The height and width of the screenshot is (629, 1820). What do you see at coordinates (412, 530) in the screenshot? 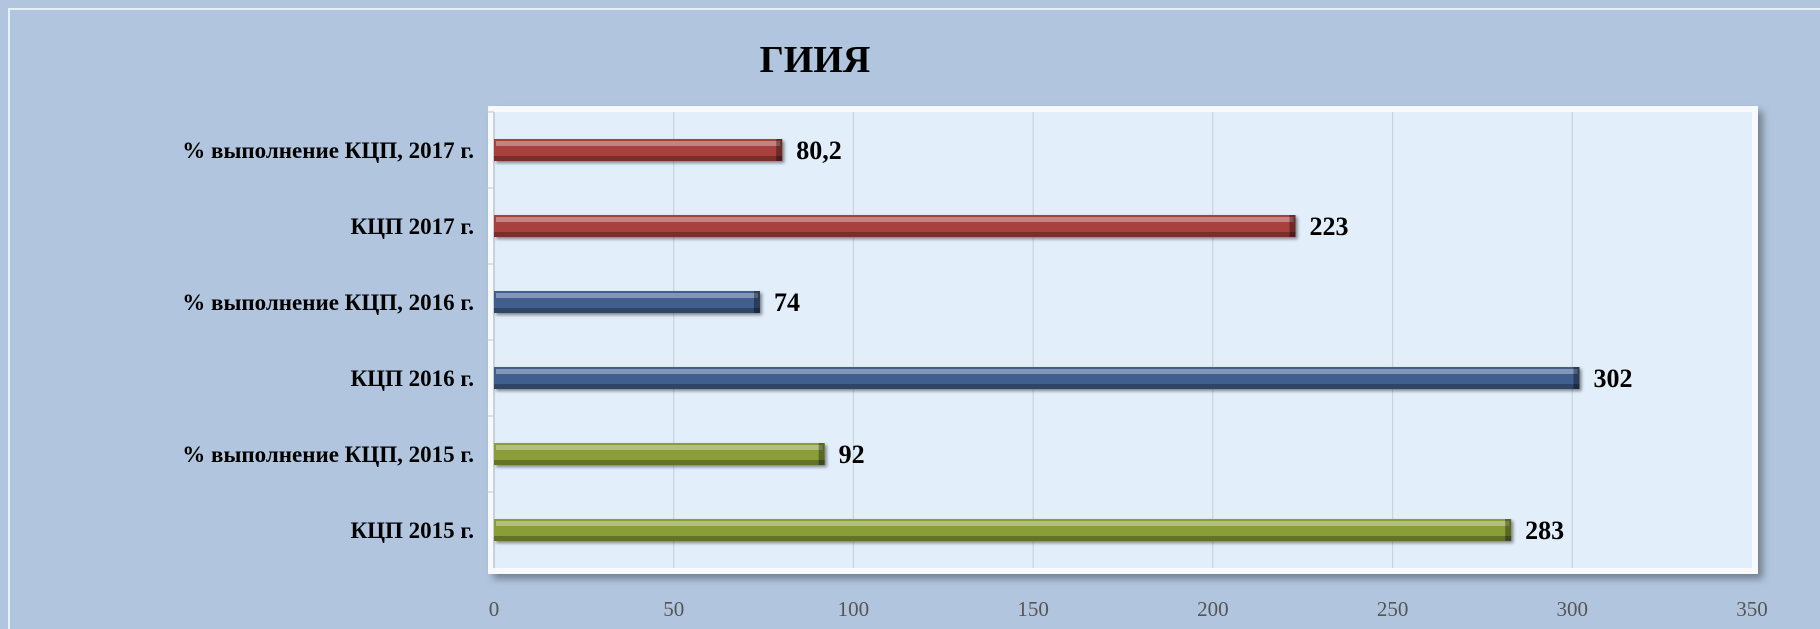
I see `category-label: КЦП 2015 г.` at bounding box center [412, 530].